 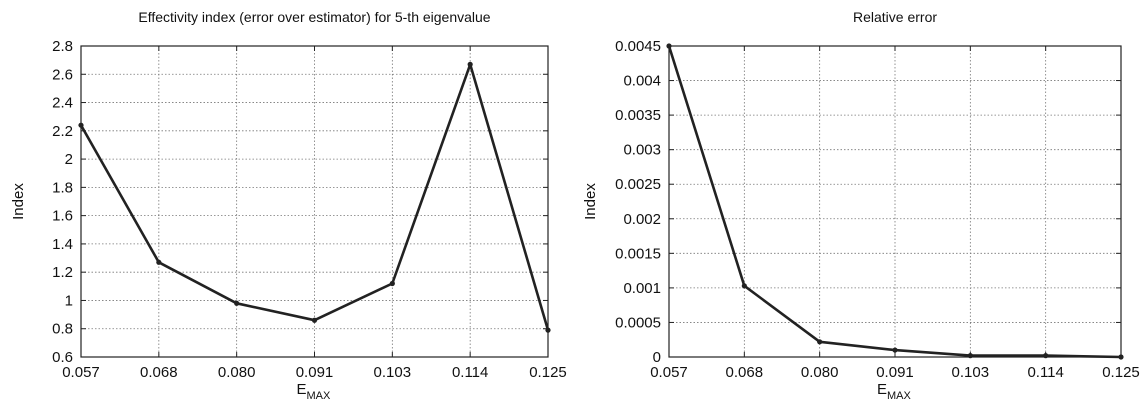 What do you see at coordinates (642, 288) in the screenshot?
I see `y-tick-label: 0.001` at bounding box center [642, 288].